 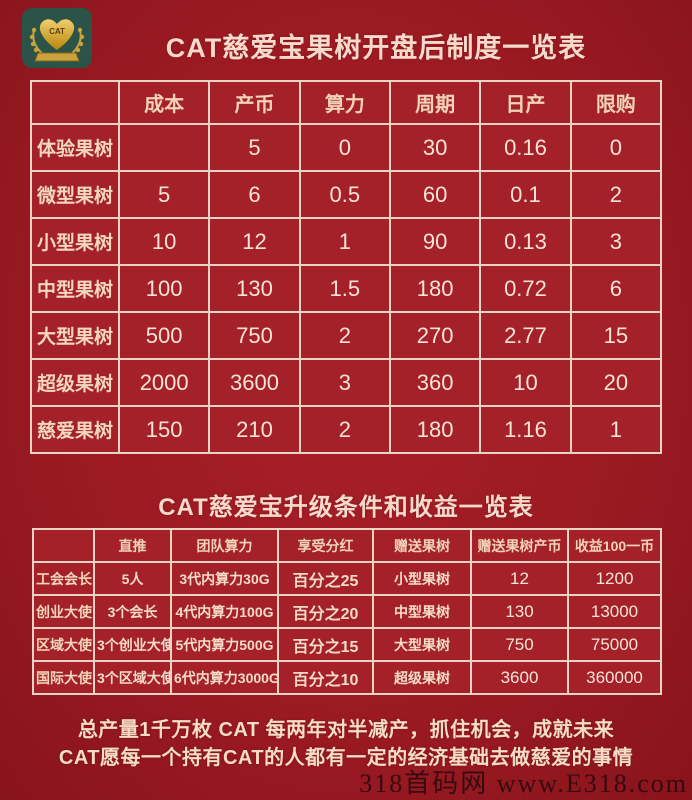 I want to click on cell: 270, so click(x=435, y=335).